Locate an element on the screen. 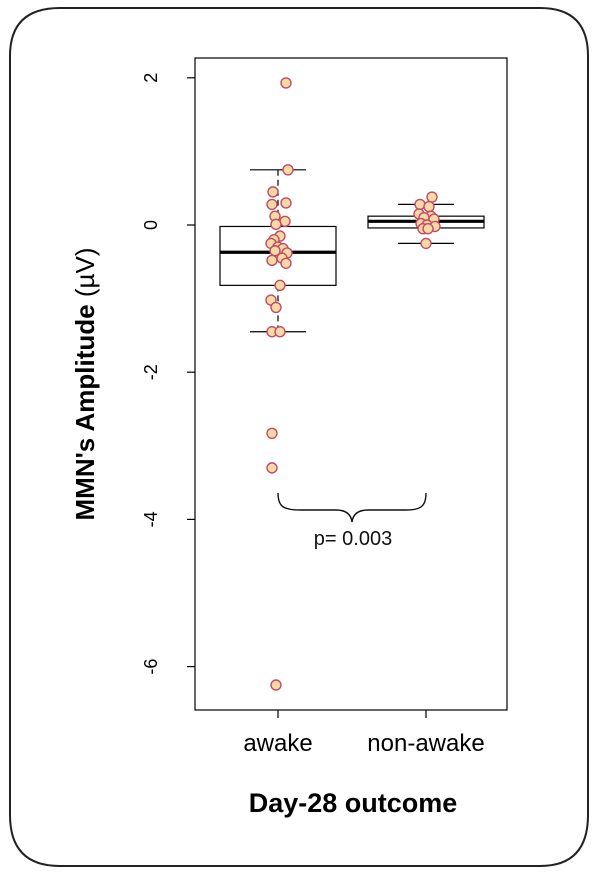  x-tick-label: awake is located at coordinates (277, 743).